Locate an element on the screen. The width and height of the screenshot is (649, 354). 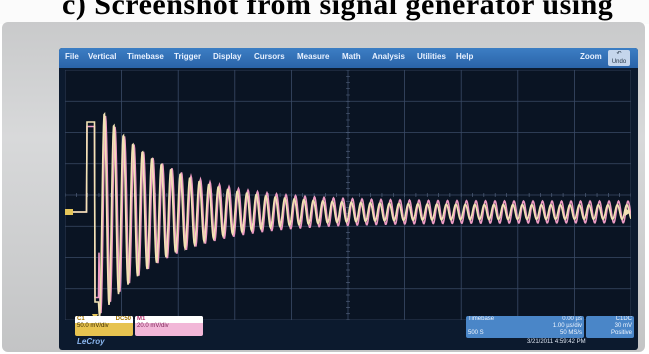
trigger-channel: C1DC is located at coordinates (623, 319).